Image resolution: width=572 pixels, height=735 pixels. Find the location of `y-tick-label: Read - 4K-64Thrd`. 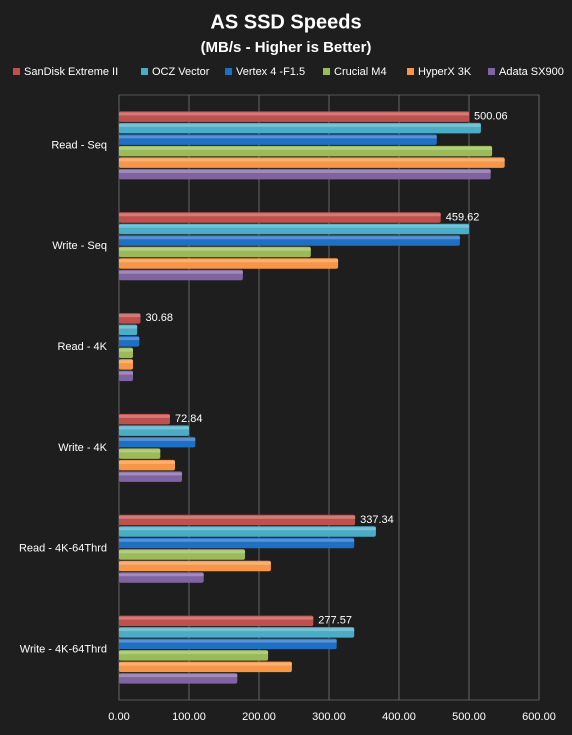

y-tick-label: Read - 4K-64Thrd is located at coordinates (63, 549).